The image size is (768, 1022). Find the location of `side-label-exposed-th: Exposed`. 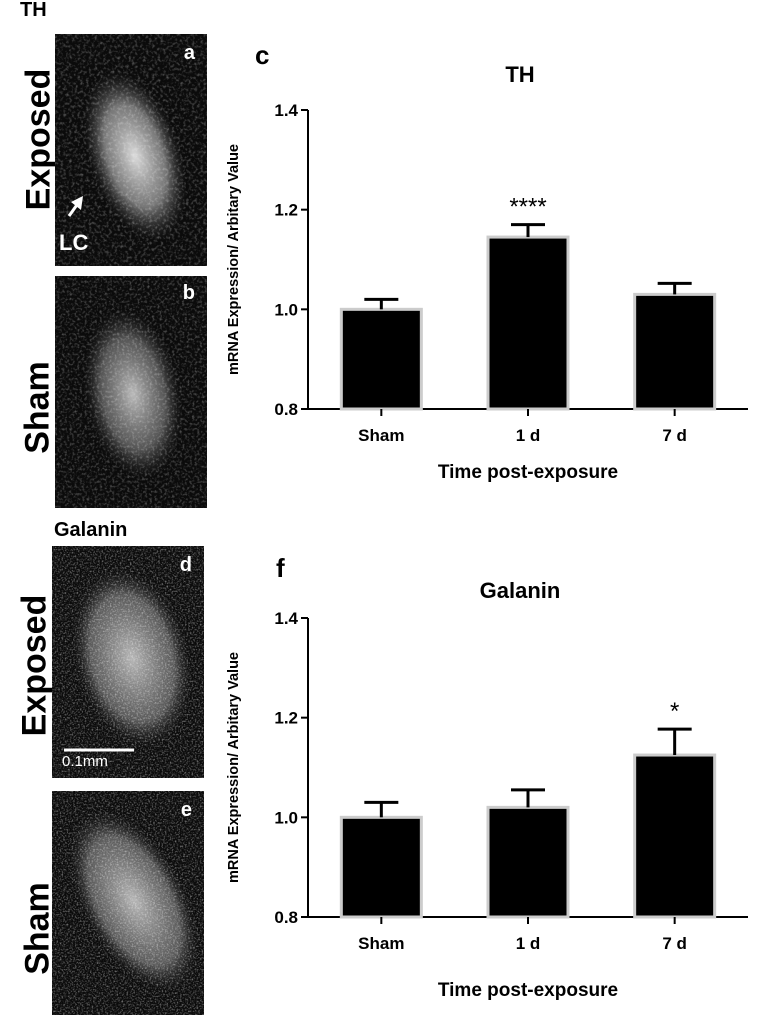

side-label-exposed-th: Exposed is located at coordinates (38, 139).